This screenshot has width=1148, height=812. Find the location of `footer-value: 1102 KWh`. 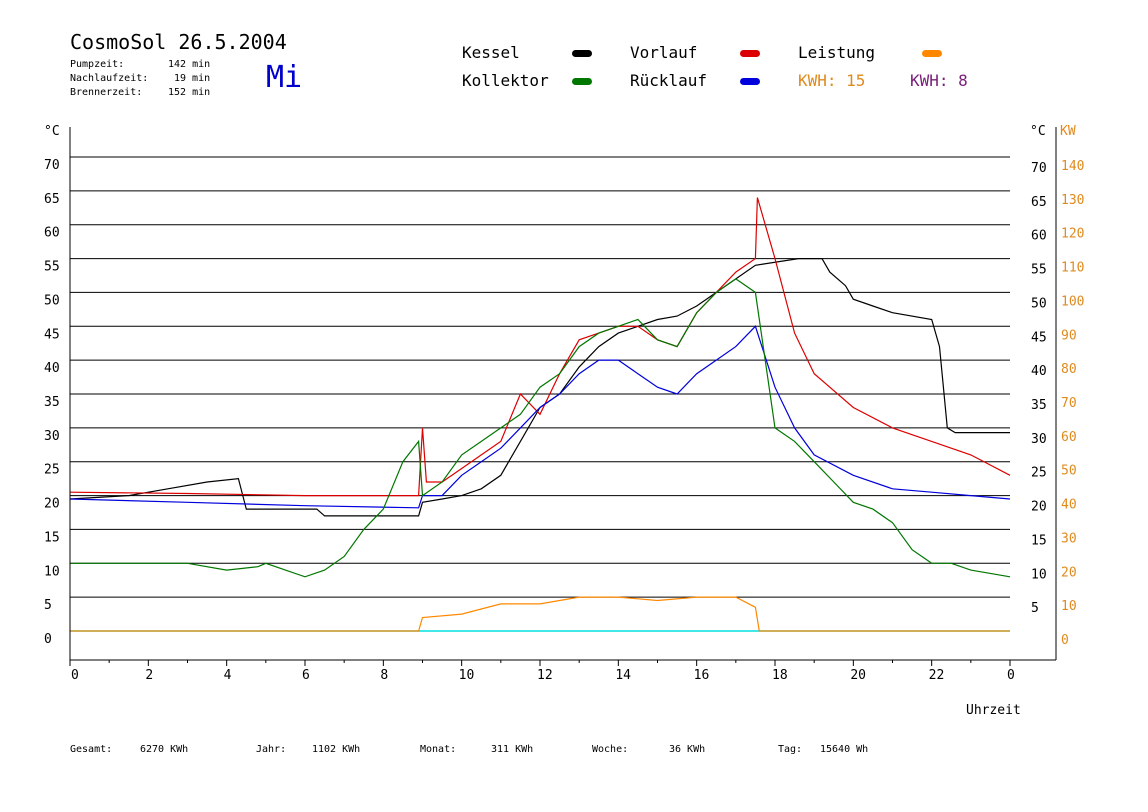

footer-value: 1102 KWh is located at coordinates (336, 749).